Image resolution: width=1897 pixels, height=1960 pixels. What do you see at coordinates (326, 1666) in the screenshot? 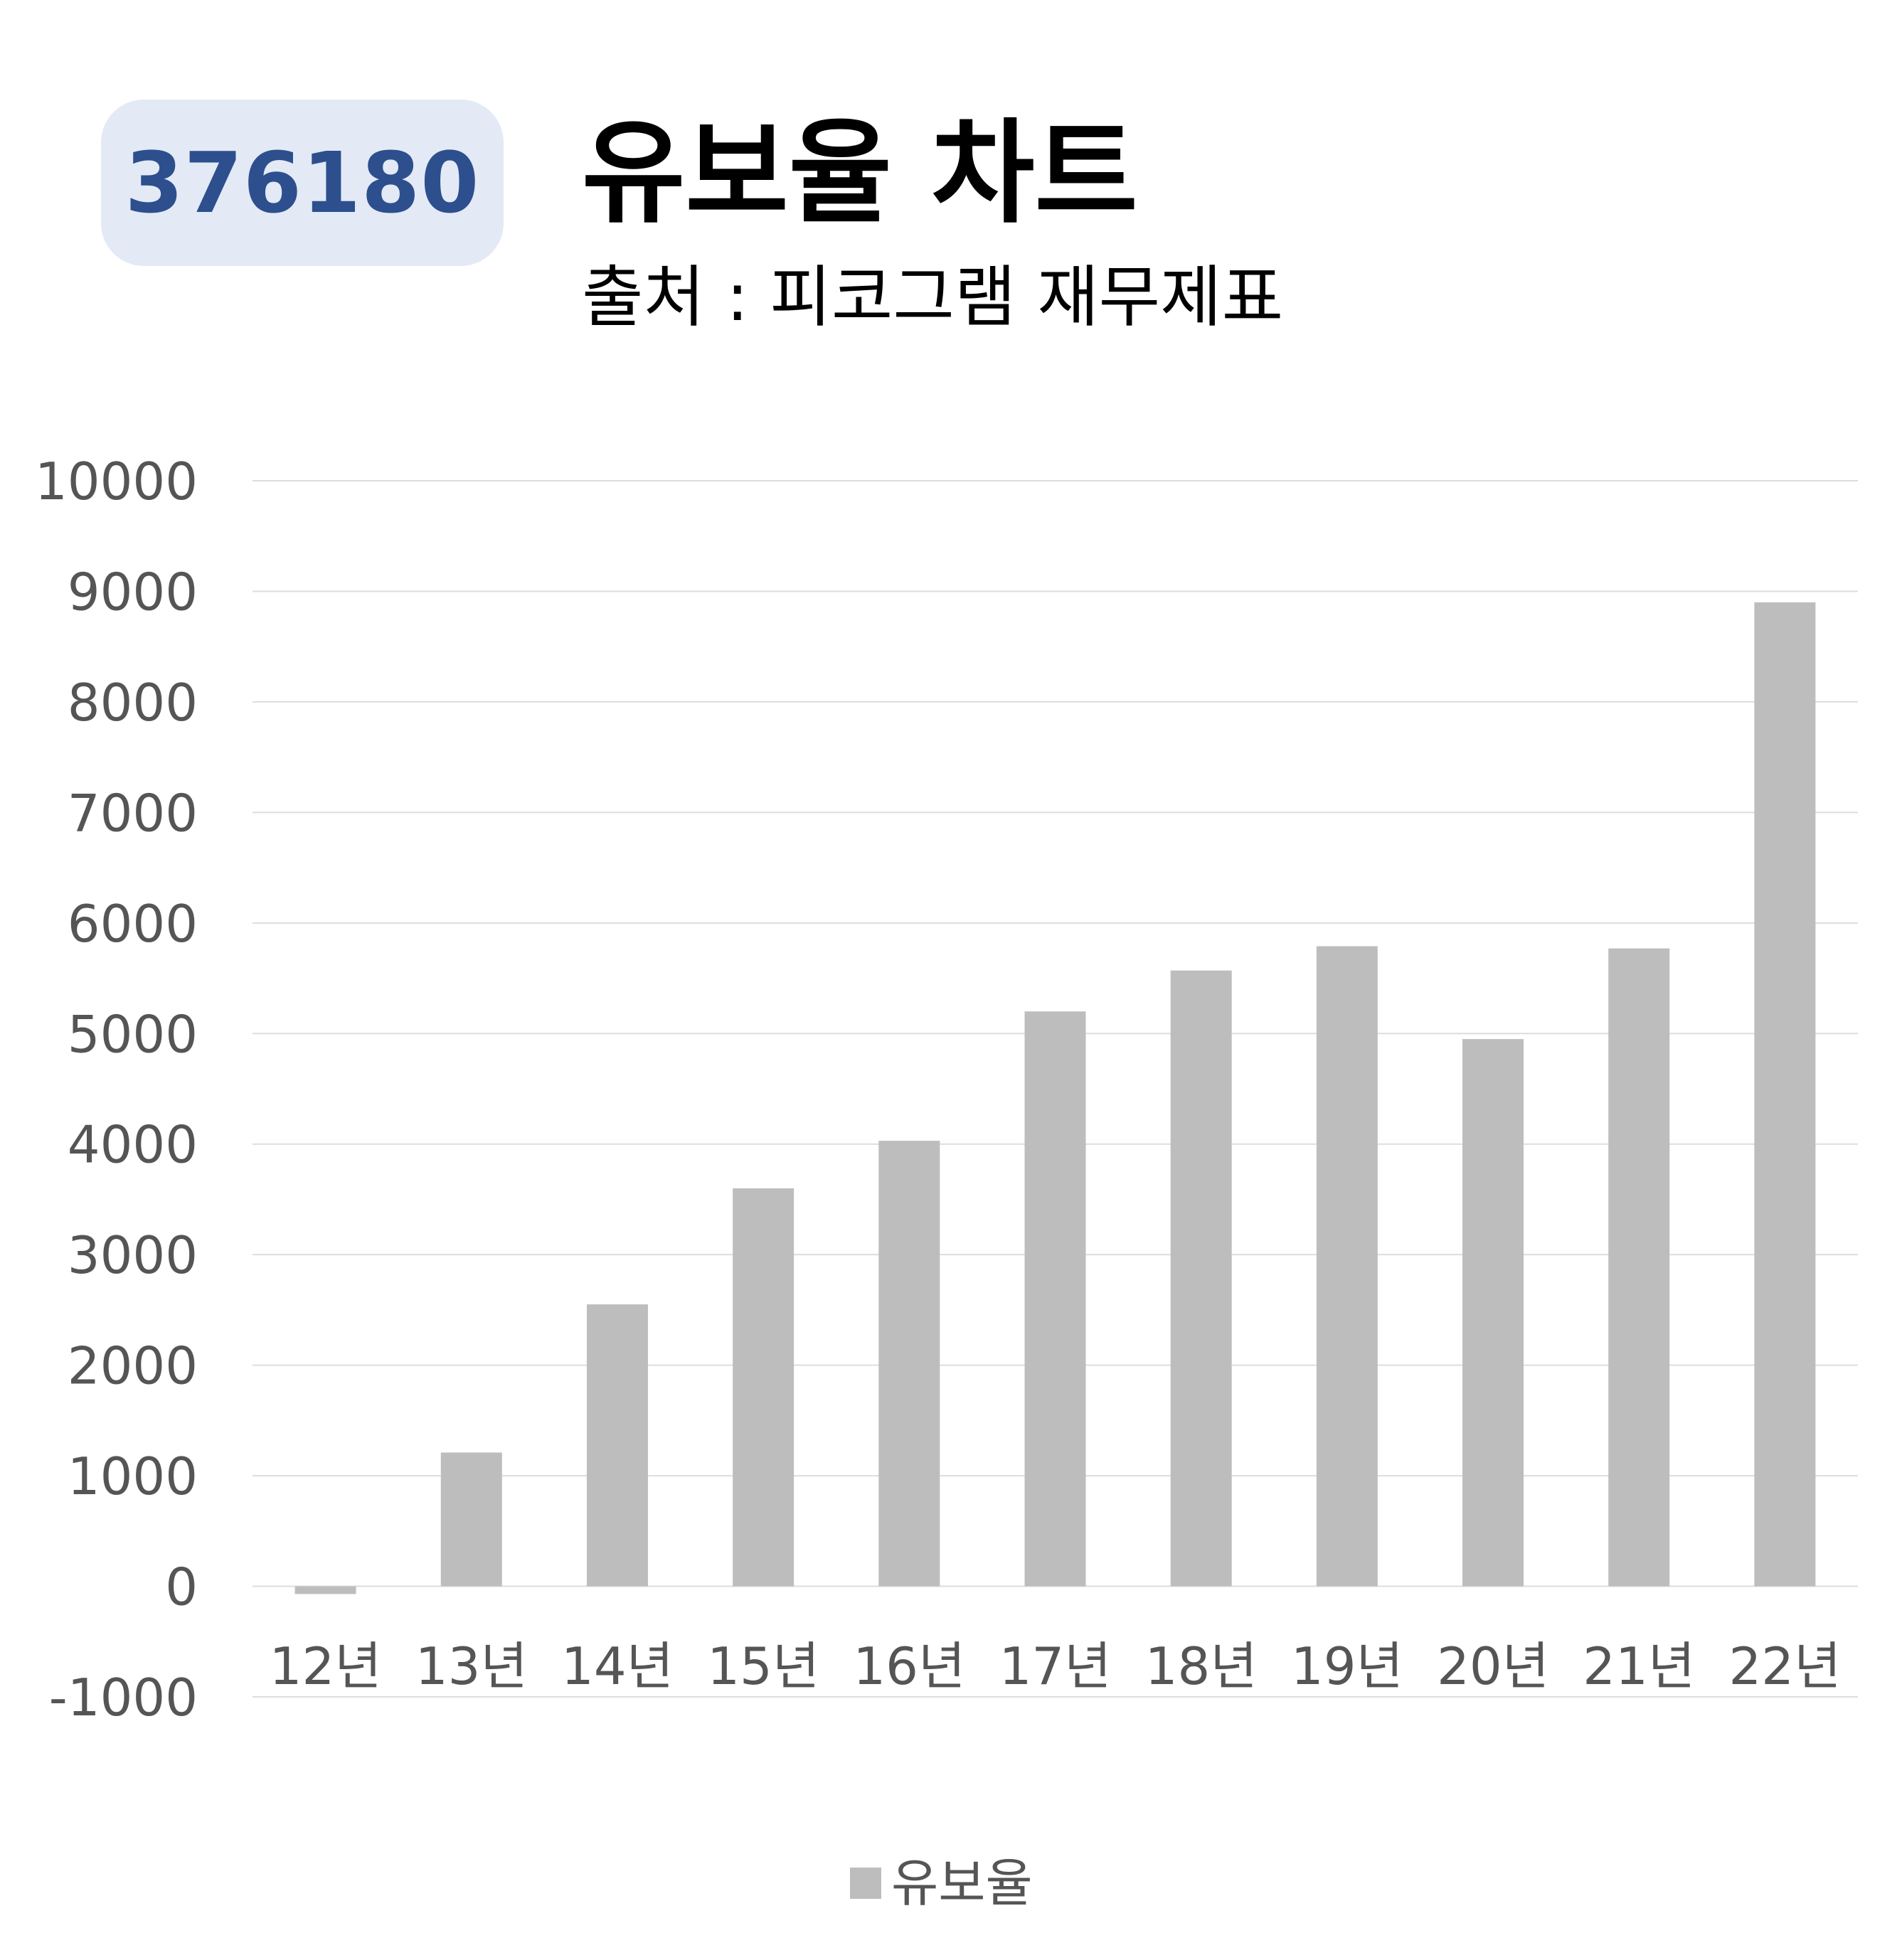
I see `x-tick-label: 12년` at bounding box center [326, 1666].